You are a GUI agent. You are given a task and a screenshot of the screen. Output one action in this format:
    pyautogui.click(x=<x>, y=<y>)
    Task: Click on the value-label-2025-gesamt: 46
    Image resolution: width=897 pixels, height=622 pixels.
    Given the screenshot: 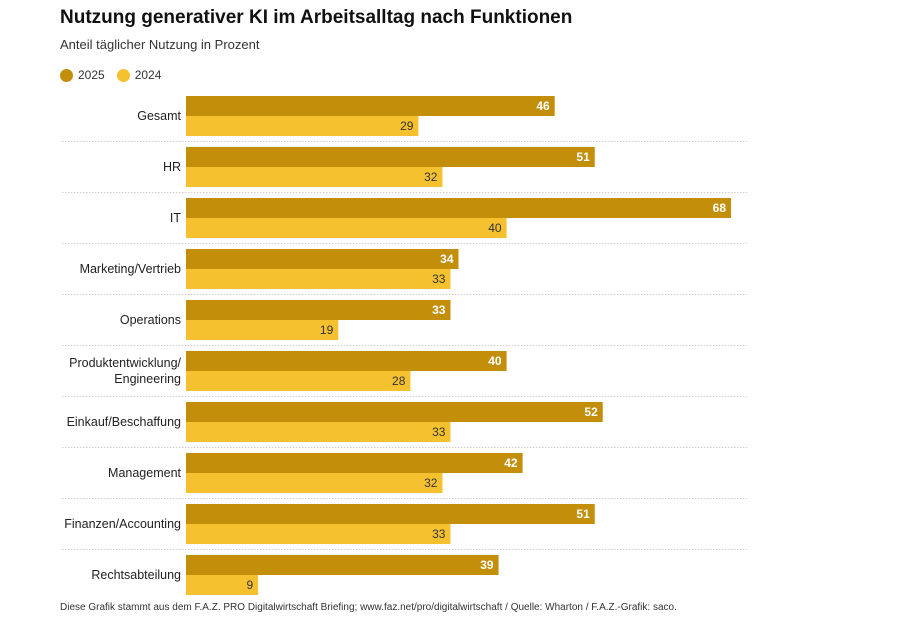 What is the action you would take?
    pyautogui.click(x=543, y=106)
    